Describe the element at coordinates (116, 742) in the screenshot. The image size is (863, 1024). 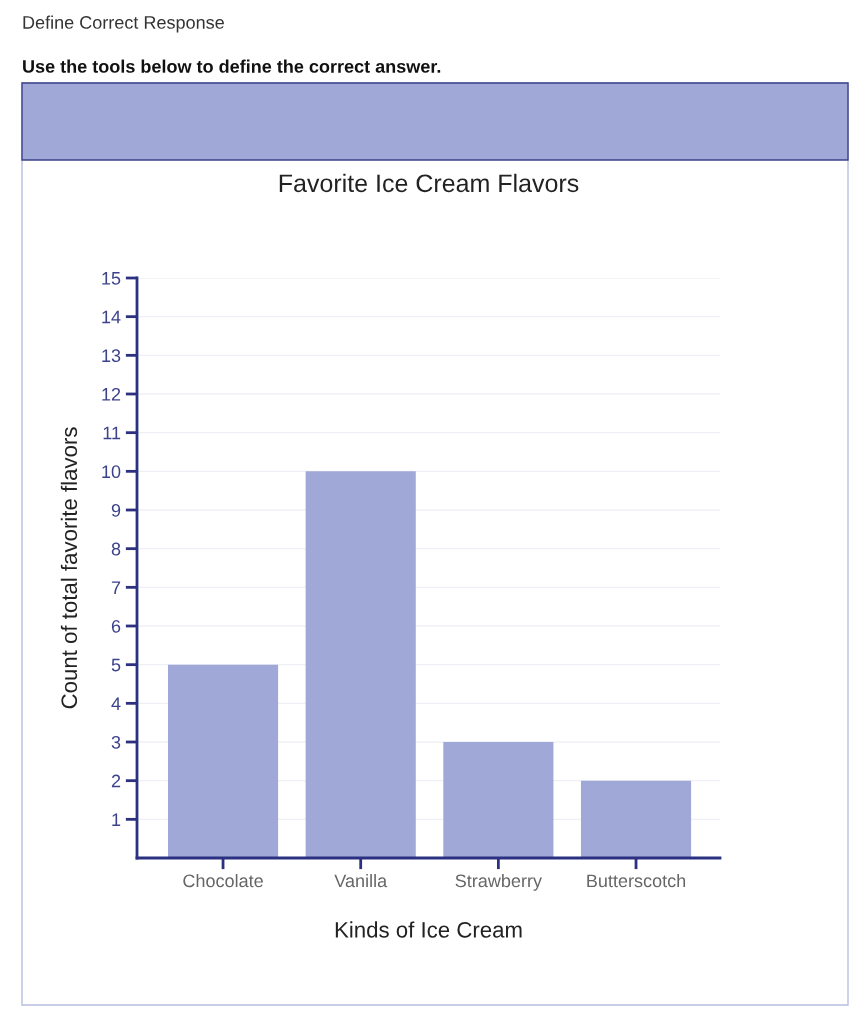
I see `y-tick-label: 3` at that location.